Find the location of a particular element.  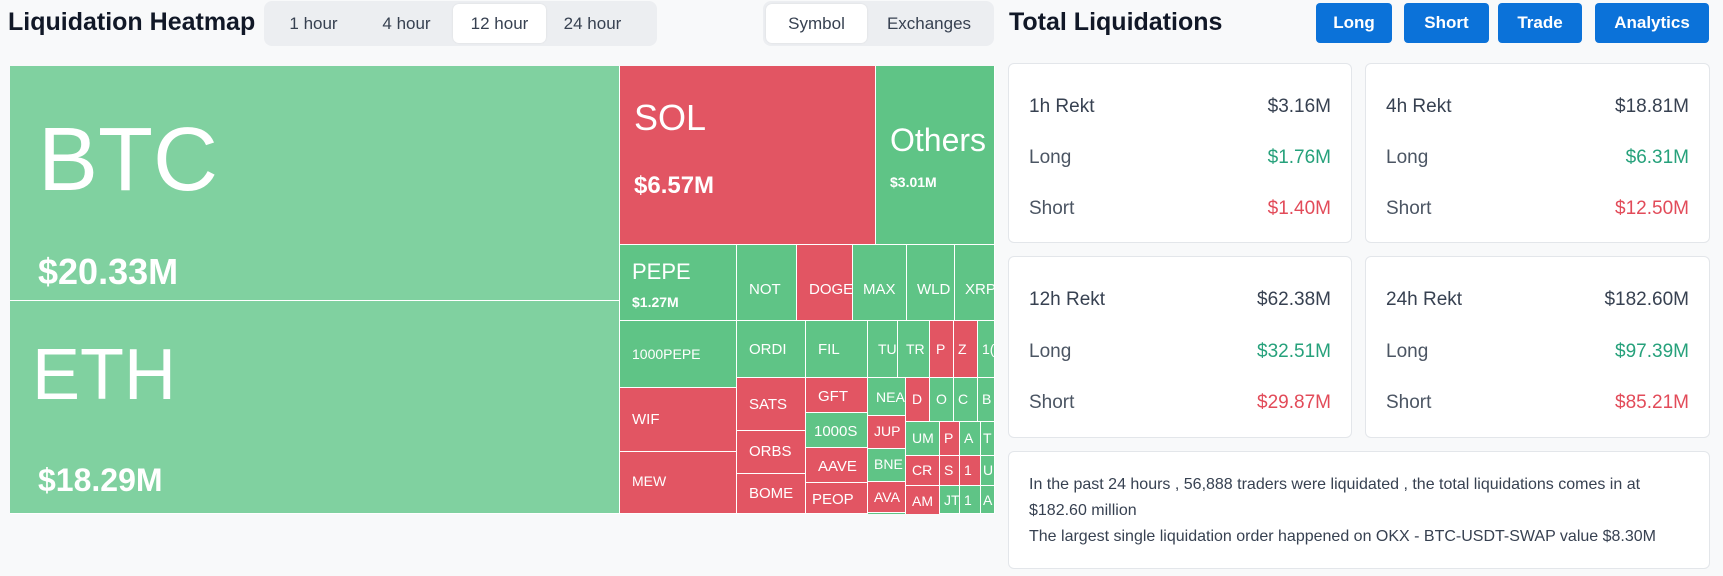

tile-symbol: NOT is located at coordinates (765, 289).